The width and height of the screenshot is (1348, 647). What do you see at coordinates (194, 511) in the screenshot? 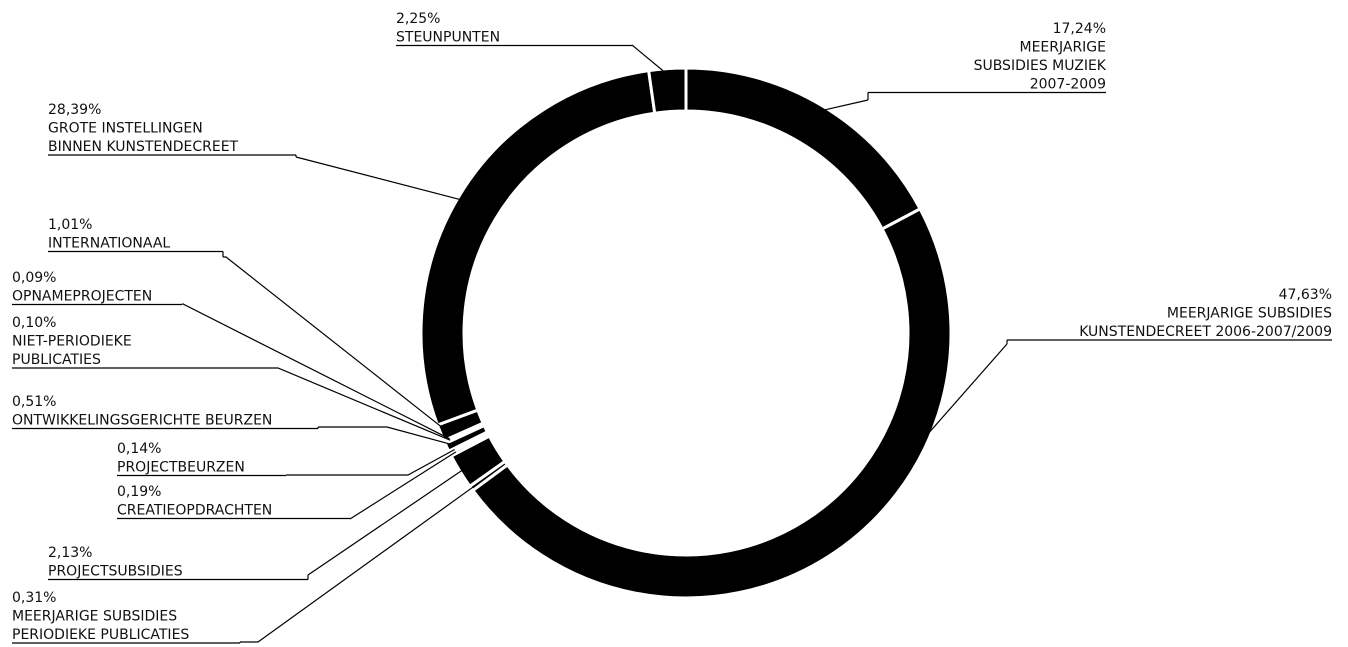
I see `slice-label-line-4-1: CREATIEOPDRACHTEN` at bounding box center [194, 511].